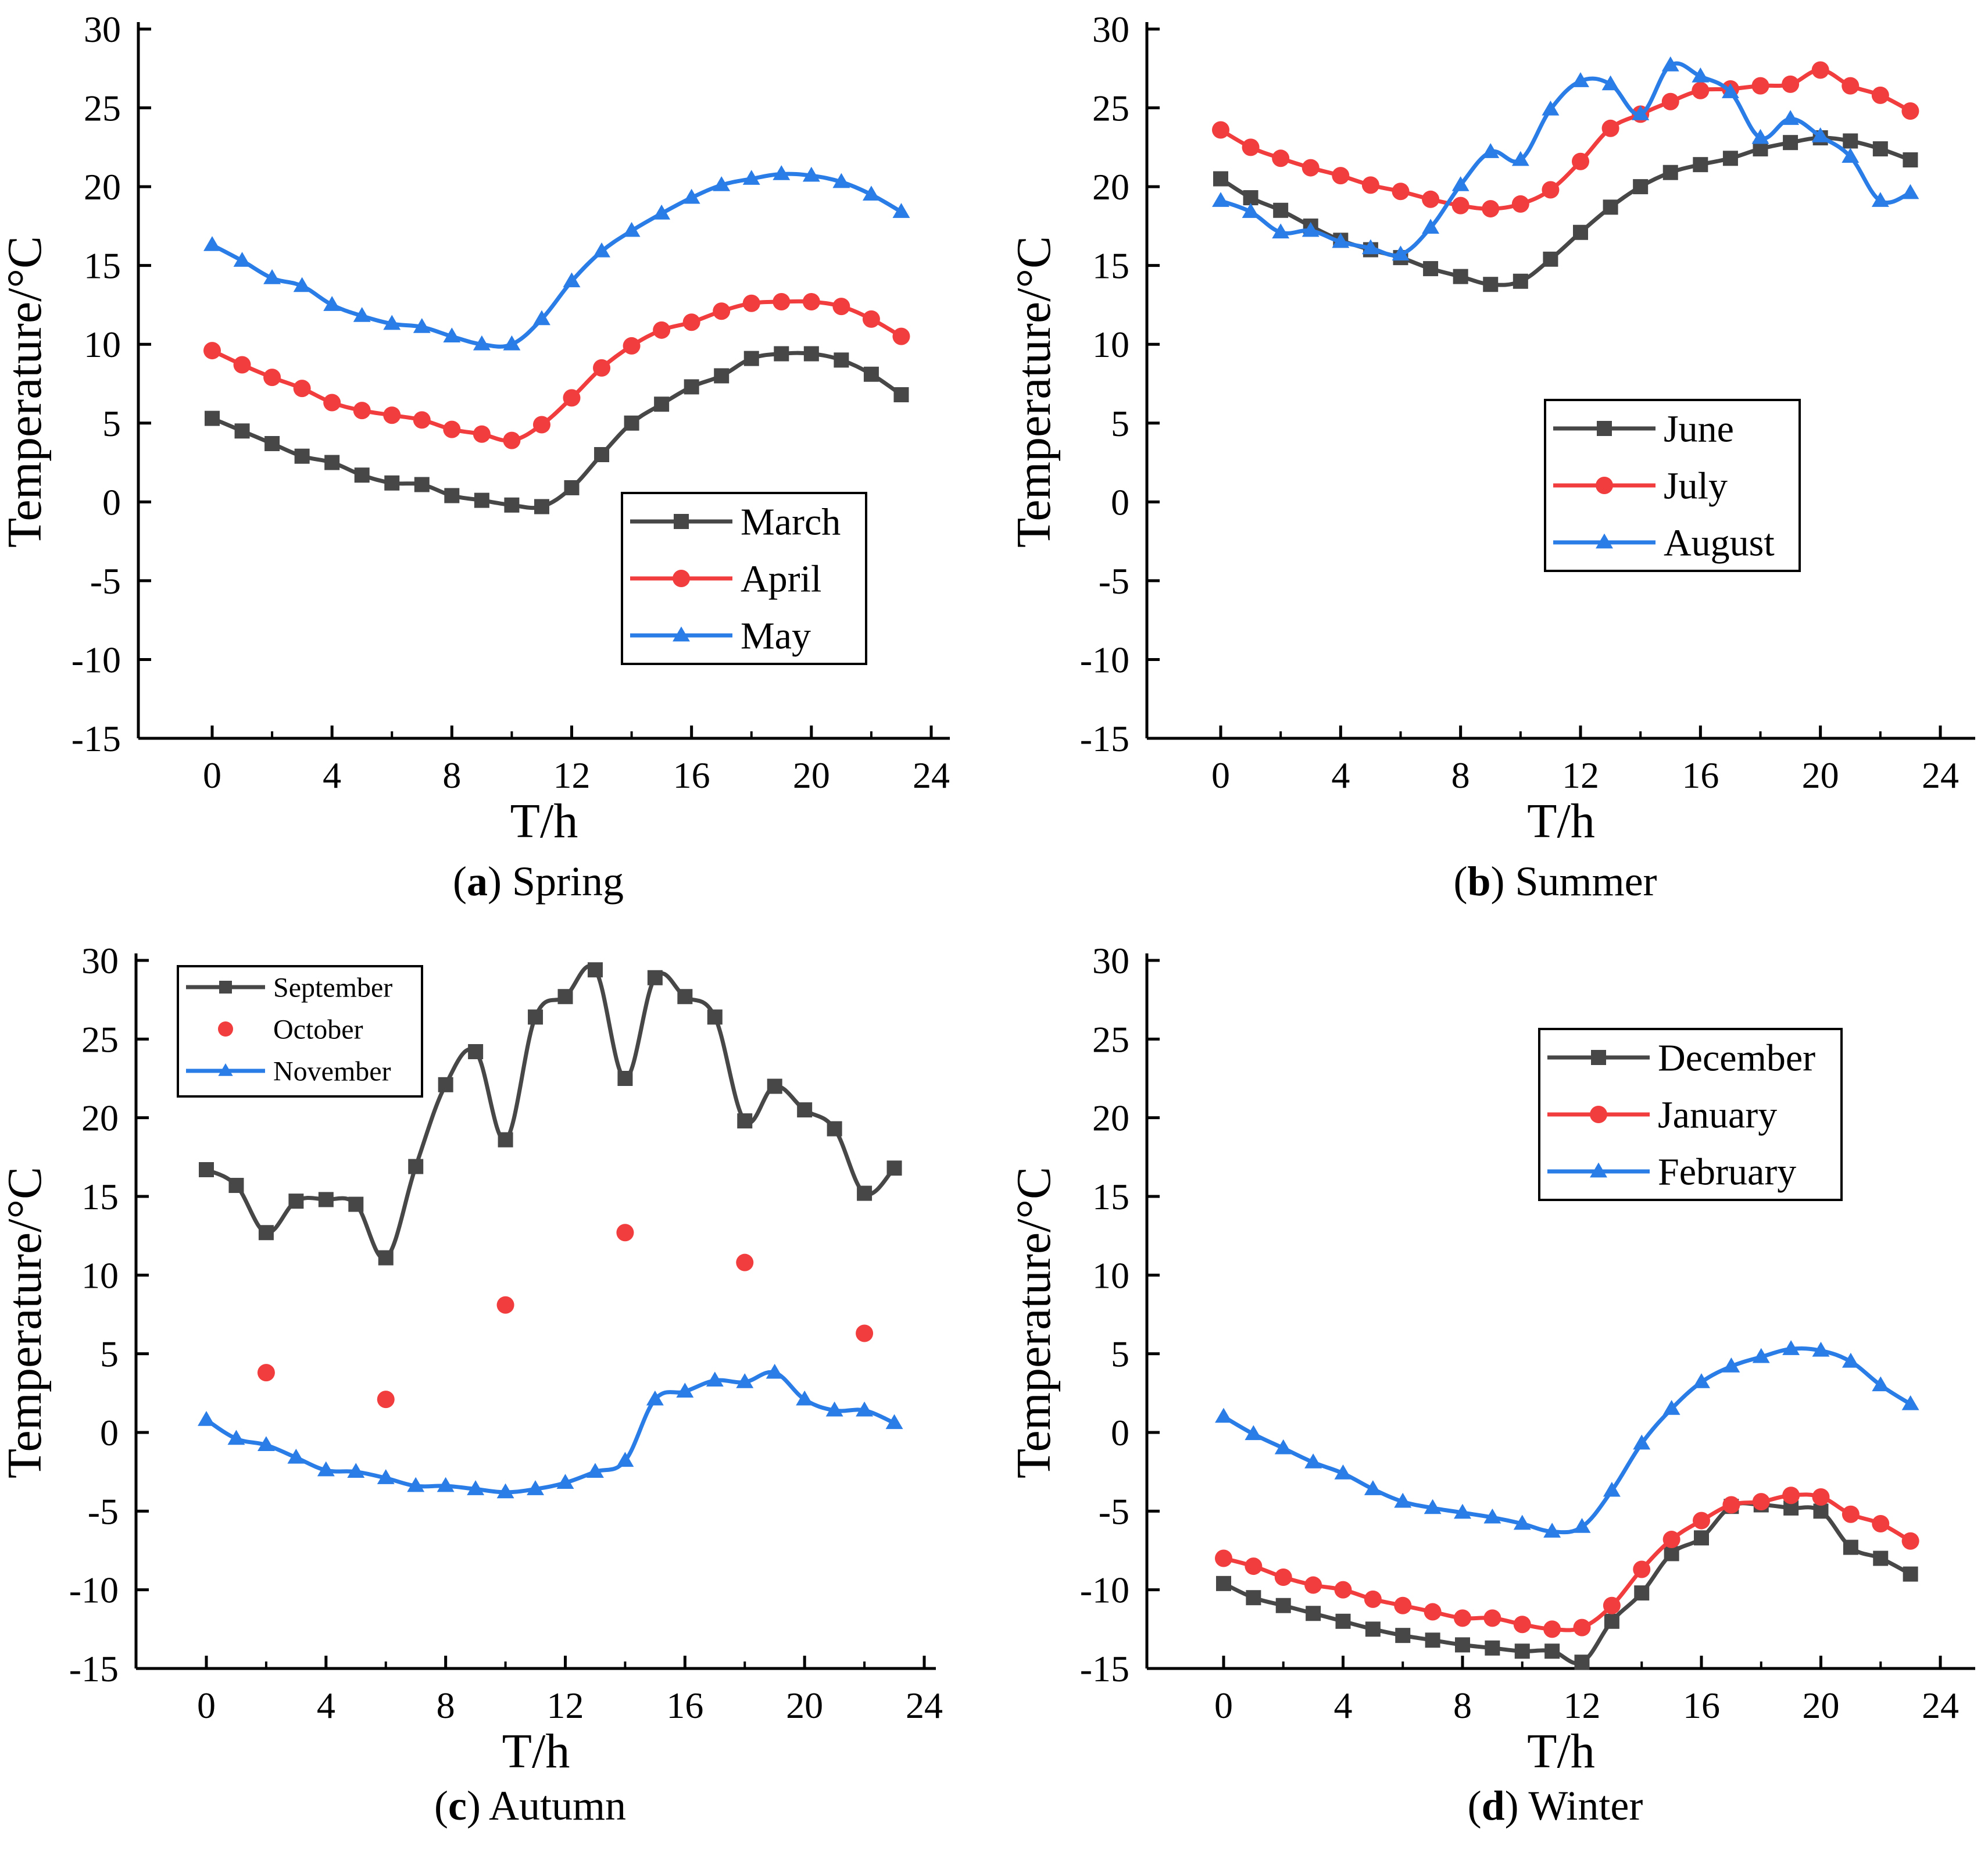 Image resolution: width=1988 pixels, height=1858 pixels. What do you see at coordinates (681, 521) in the screenshot?
I see `legend-marker-march` at bounding box center [681, 521].